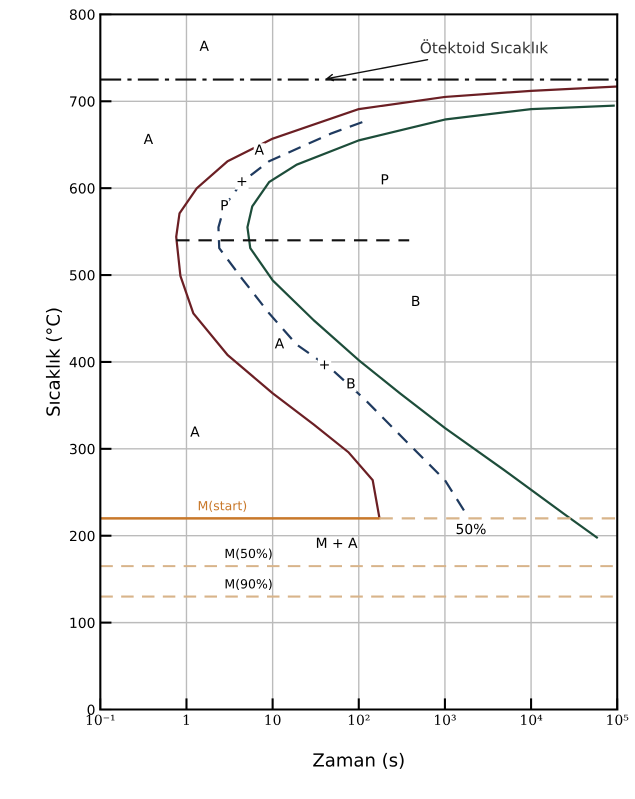 The image size is (635, 799). I want to click on y-tick-label: 200, so click(82, 536).